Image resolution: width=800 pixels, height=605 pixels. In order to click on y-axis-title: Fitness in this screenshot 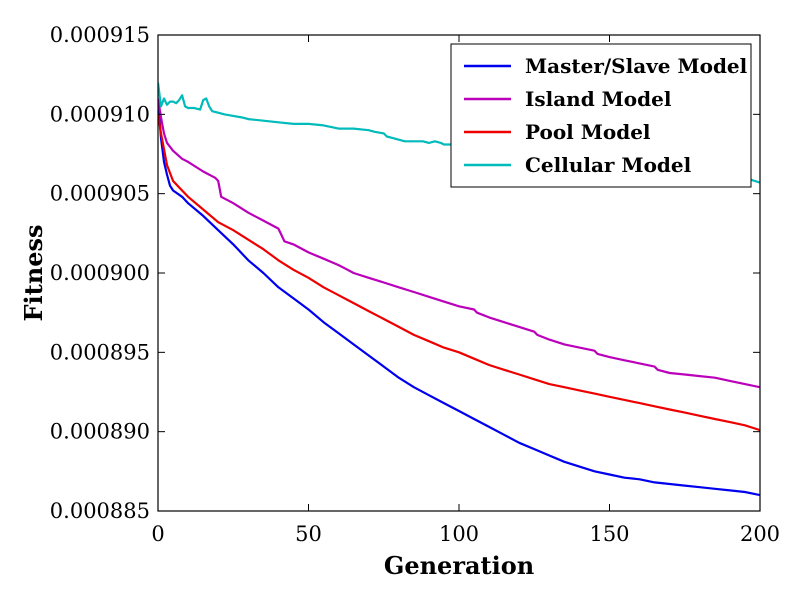, I will do `click(33, 273)`.